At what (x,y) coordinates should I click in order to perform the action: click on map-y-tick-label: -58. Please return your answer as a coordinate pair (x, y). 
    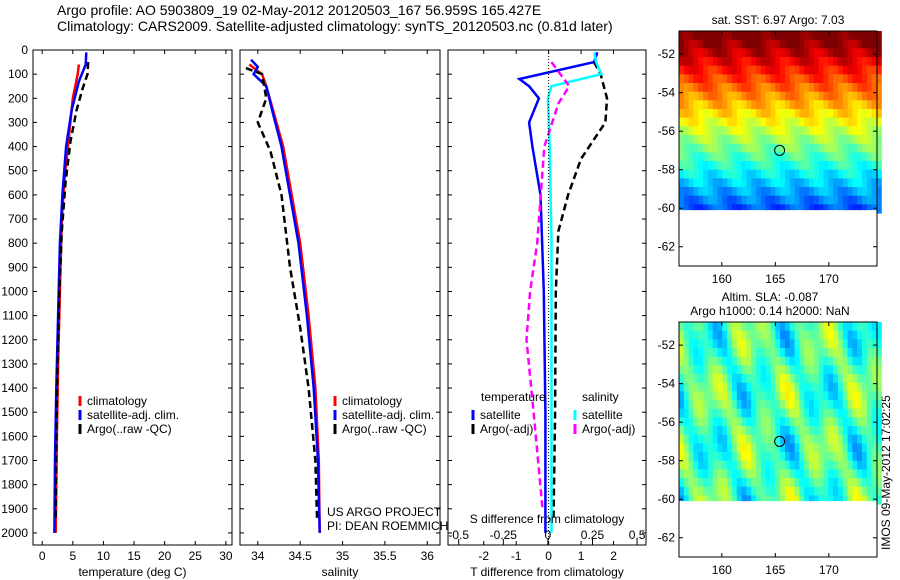
    Looking at the image, I should click on (667, 461).